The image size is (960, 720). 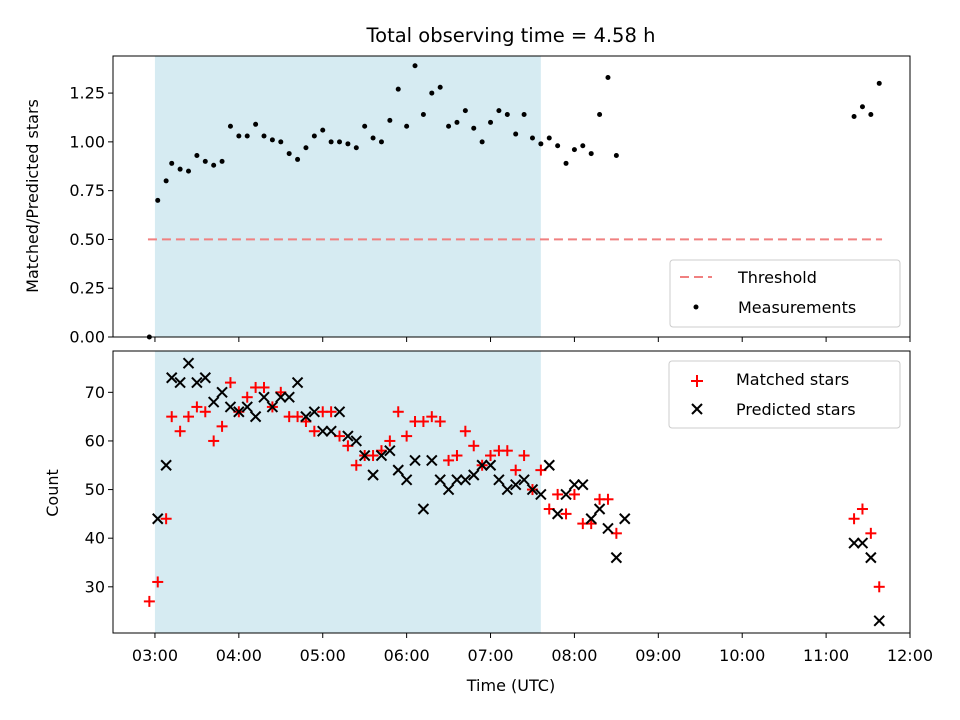 What do you see at coordinates (658, 655) in the screenshot?
I see `x-tick-label: 09:00` at bounding box center [658, 655].